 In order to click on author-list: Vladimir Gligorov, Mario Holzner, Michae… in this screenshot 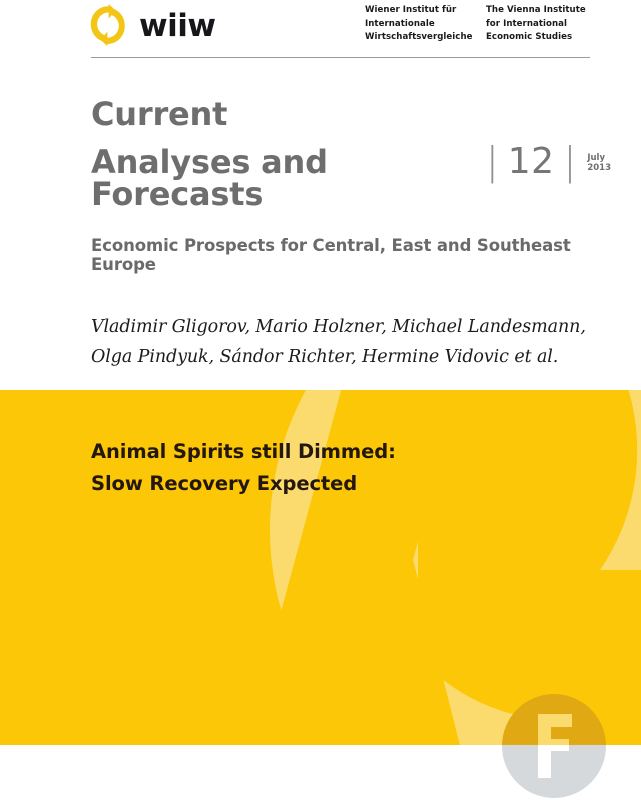, I will do `click(351, 342)`.